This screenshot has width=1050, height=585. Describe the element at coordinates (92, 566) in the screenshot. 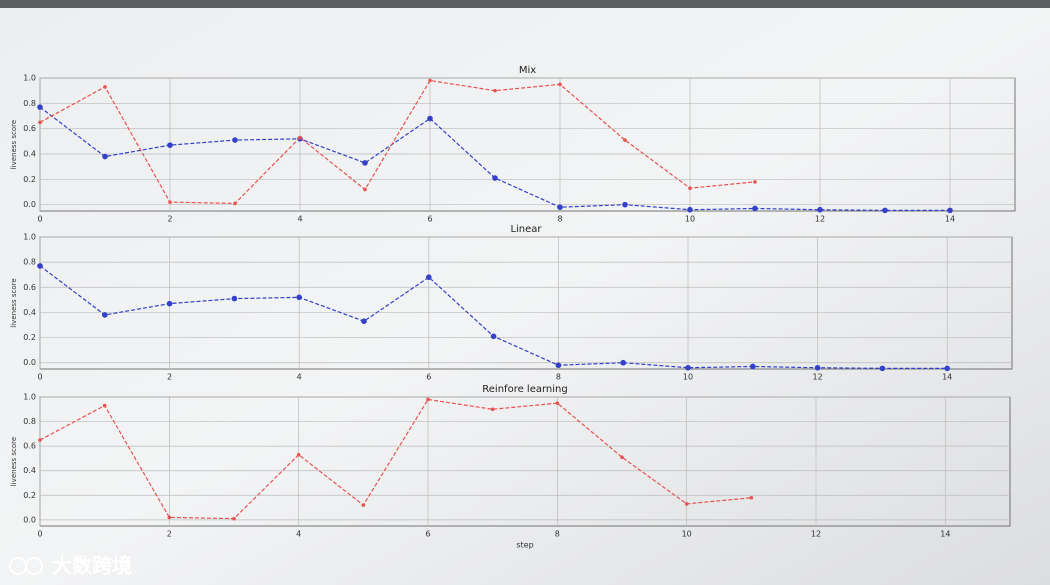

I see `watermark: 大数跨境` at that location.